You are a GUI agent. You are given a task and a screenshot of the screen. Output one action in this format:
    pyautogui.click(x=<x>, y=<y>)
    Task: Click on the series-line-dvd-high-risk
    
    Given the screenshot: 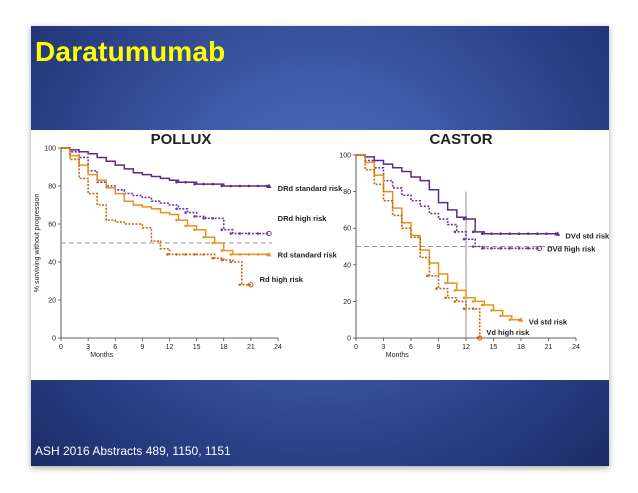 What is the action you would take?
    pyautogui.click(x=448, y=202)
    